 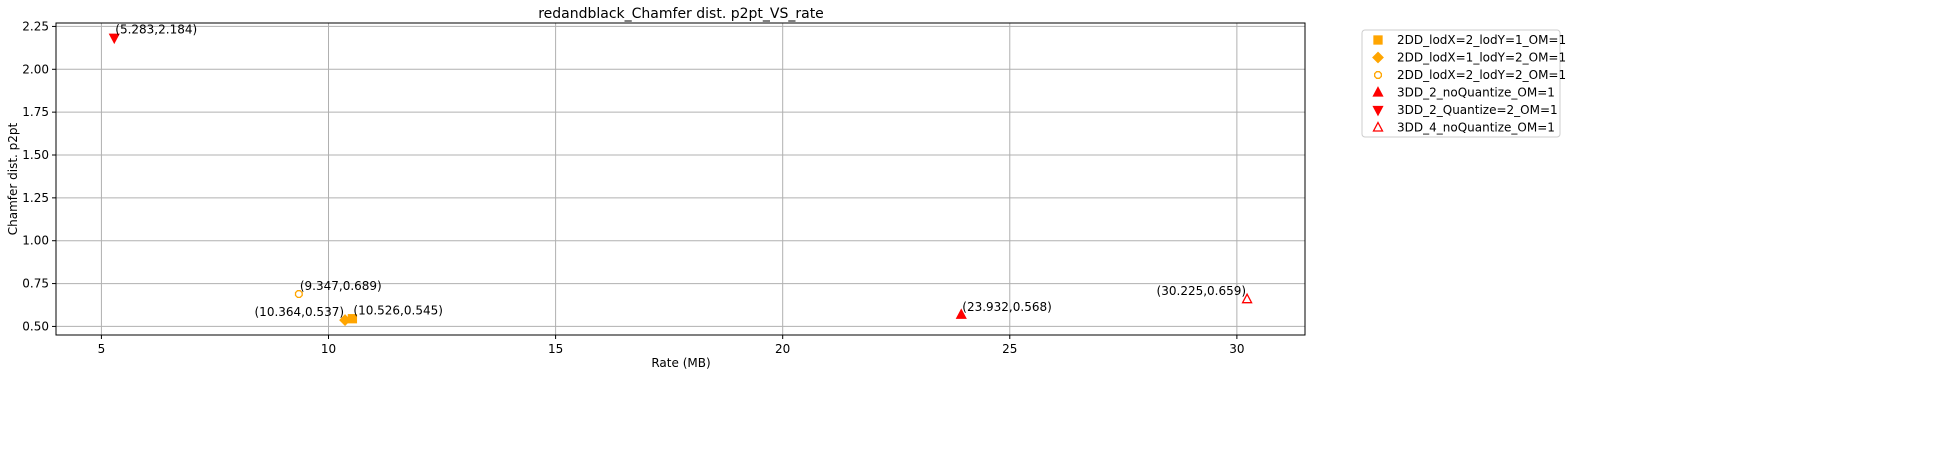 I want to click on y-tick-label: 1.50, so click(x=35, y=155).